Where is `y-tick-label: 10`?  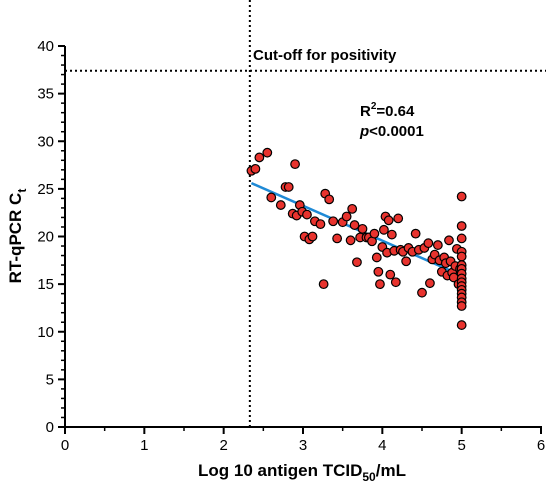
y-tick-label: 10 is located at coordinates (45, 332).